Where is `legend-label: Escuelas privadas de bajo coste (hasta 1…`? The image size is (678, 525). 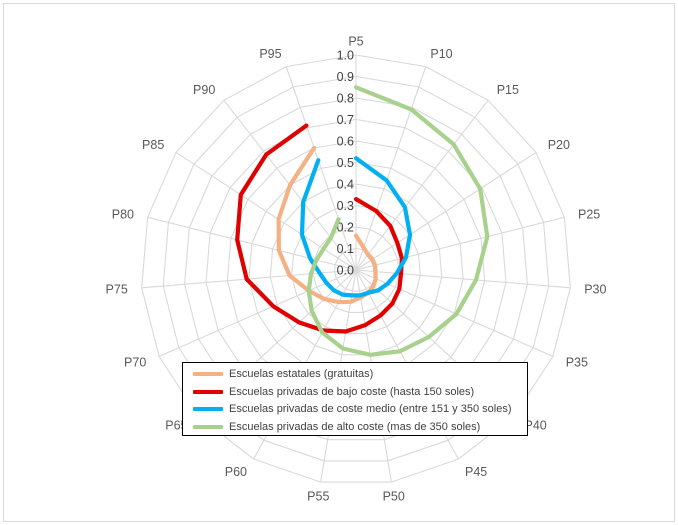
legend-label: Escuelas privadas de bajo coste (hasta 1… is located at coordinates (352, 391).